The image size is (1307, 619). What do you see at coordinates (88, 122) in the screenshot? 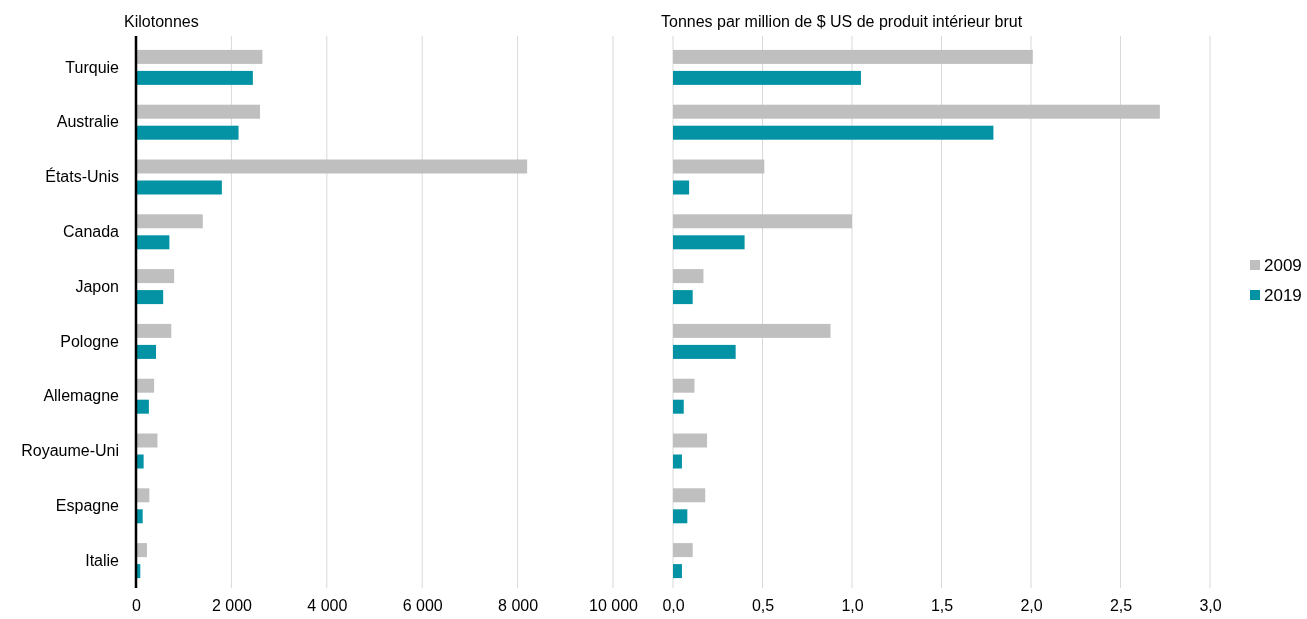
I see `y-tick-label: Australie` at bounding box center [88, 122].